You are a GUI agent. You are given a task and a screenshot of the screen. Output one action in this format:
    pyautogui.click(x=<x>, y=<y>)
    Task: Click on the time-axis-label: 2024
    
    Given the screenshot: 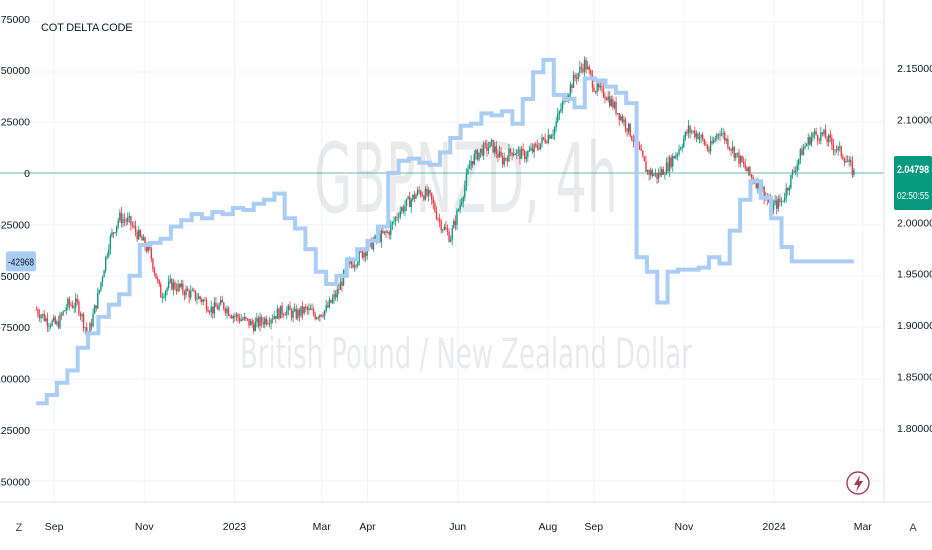 What is the action you would take?
    pyautogui.click(x=774, y=527)
    